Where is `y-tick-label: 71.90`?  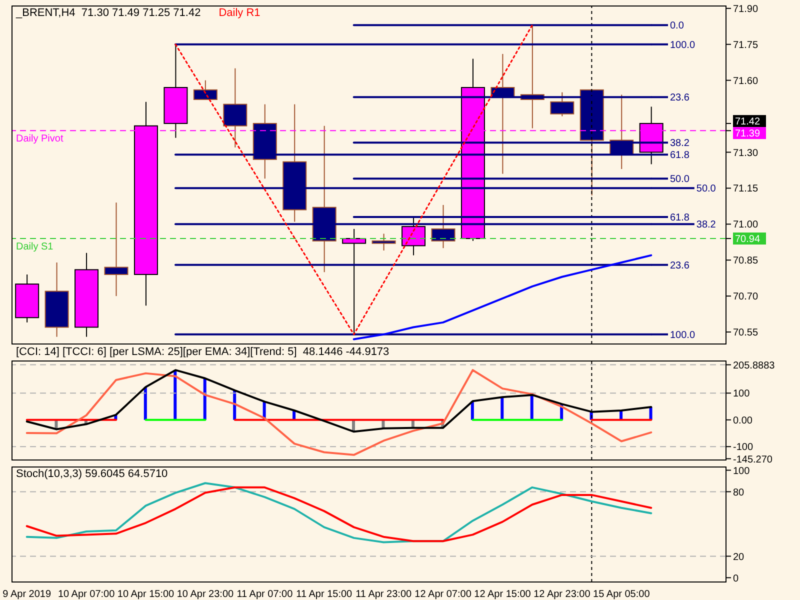 y-tick-label: 71.90 is located at coordinates (745, 9).